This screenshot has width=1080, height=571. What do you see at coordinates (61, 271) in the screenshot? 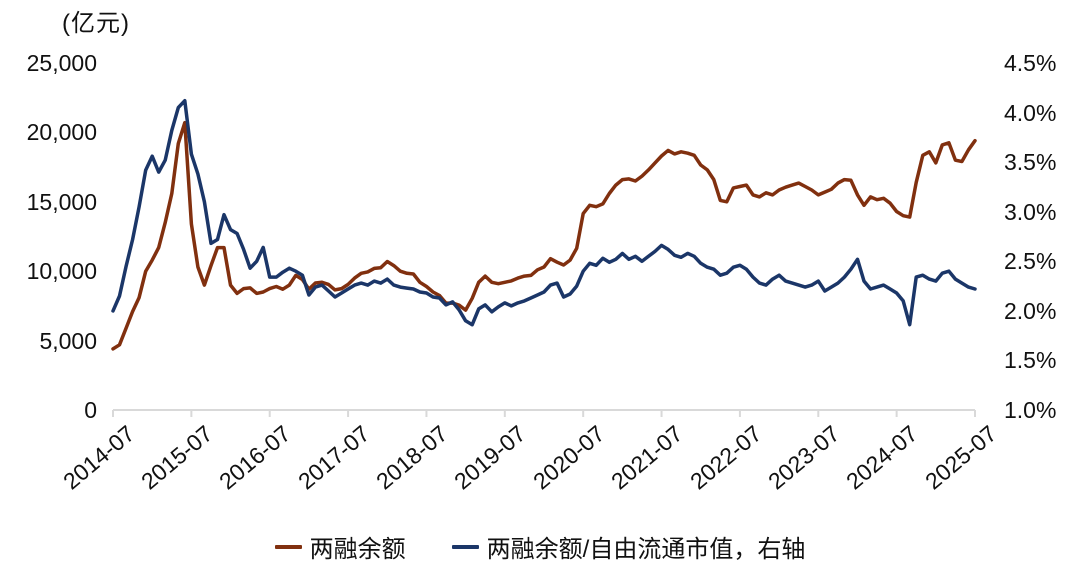
I see `y-axis-tick-label: 10,000` at bounding box center [61, 271].